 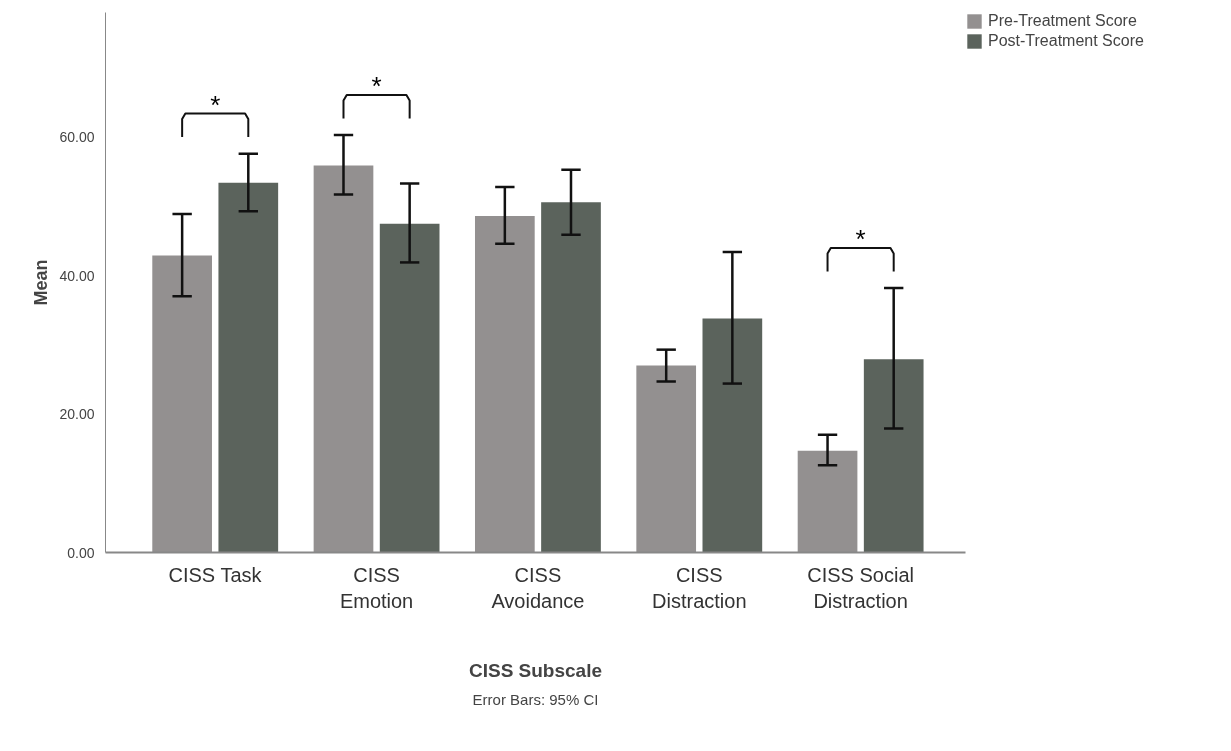 I want to click on x-tick-label: CISS Distraction, so click(x=699, y=587).